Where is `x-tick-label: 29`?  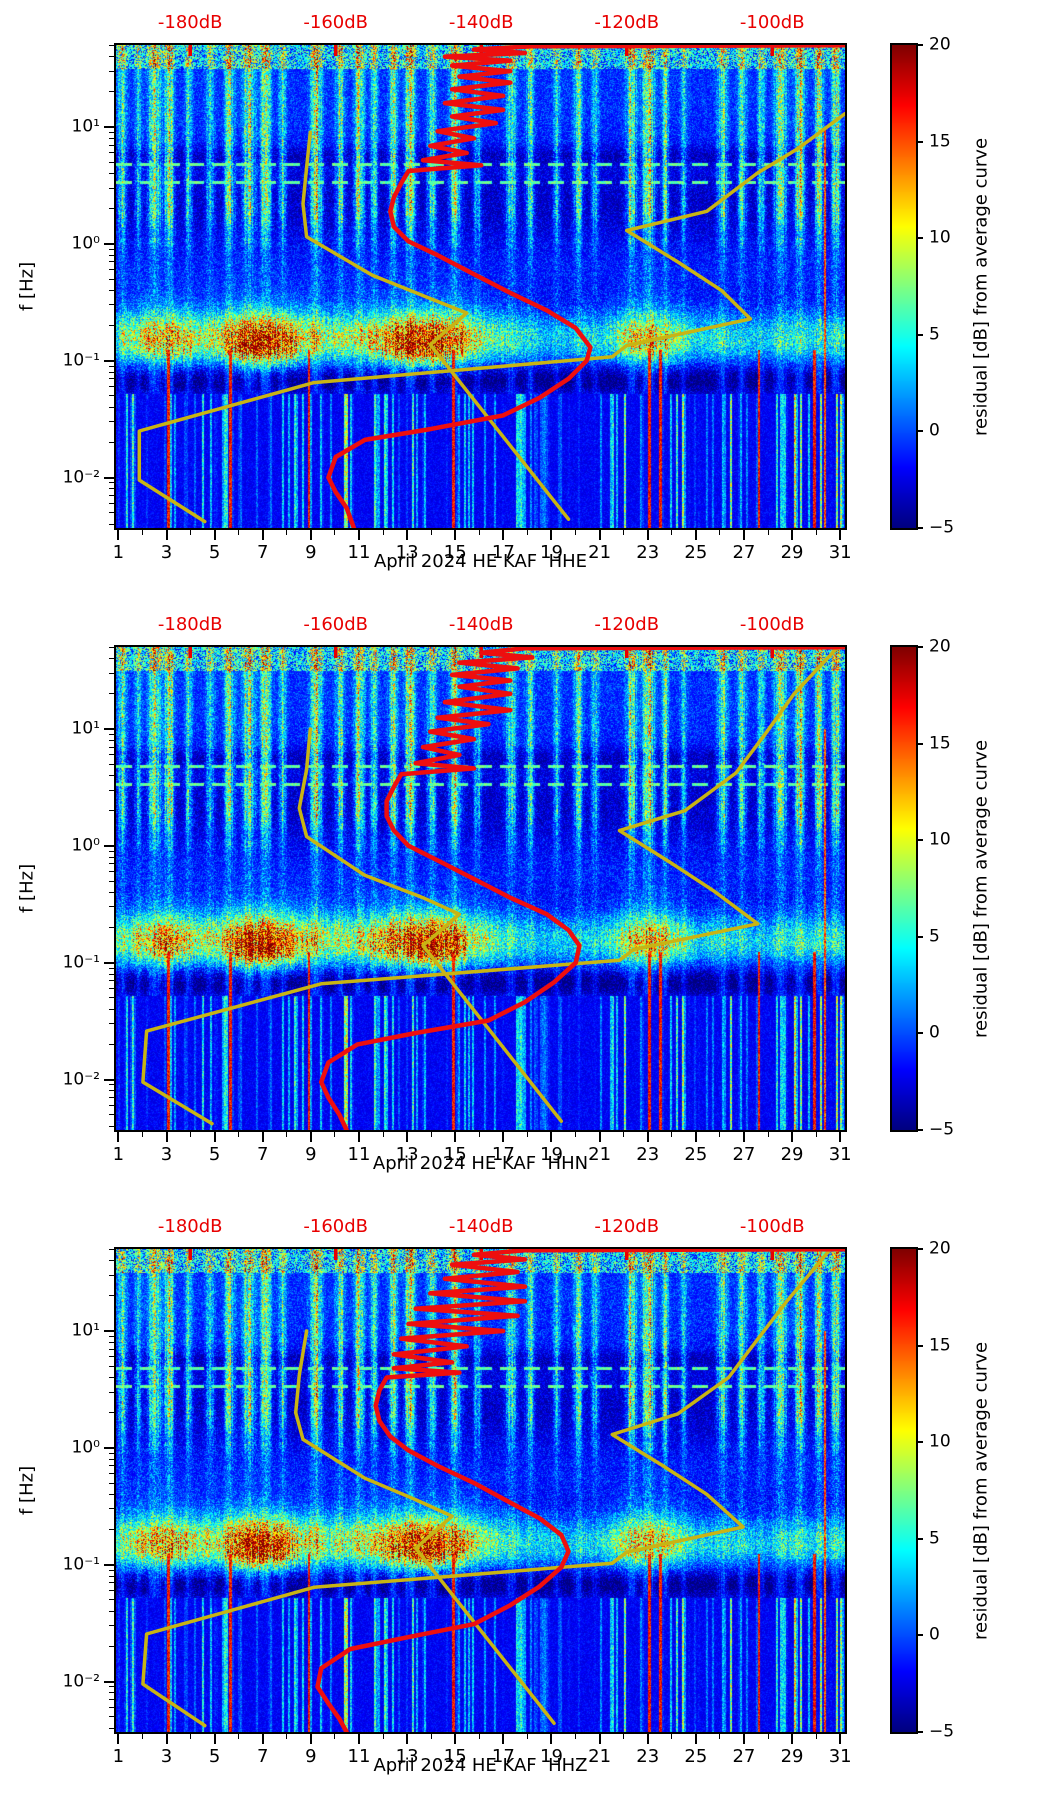 x-tick-label: 29 is located at coordinates (792, 1756).